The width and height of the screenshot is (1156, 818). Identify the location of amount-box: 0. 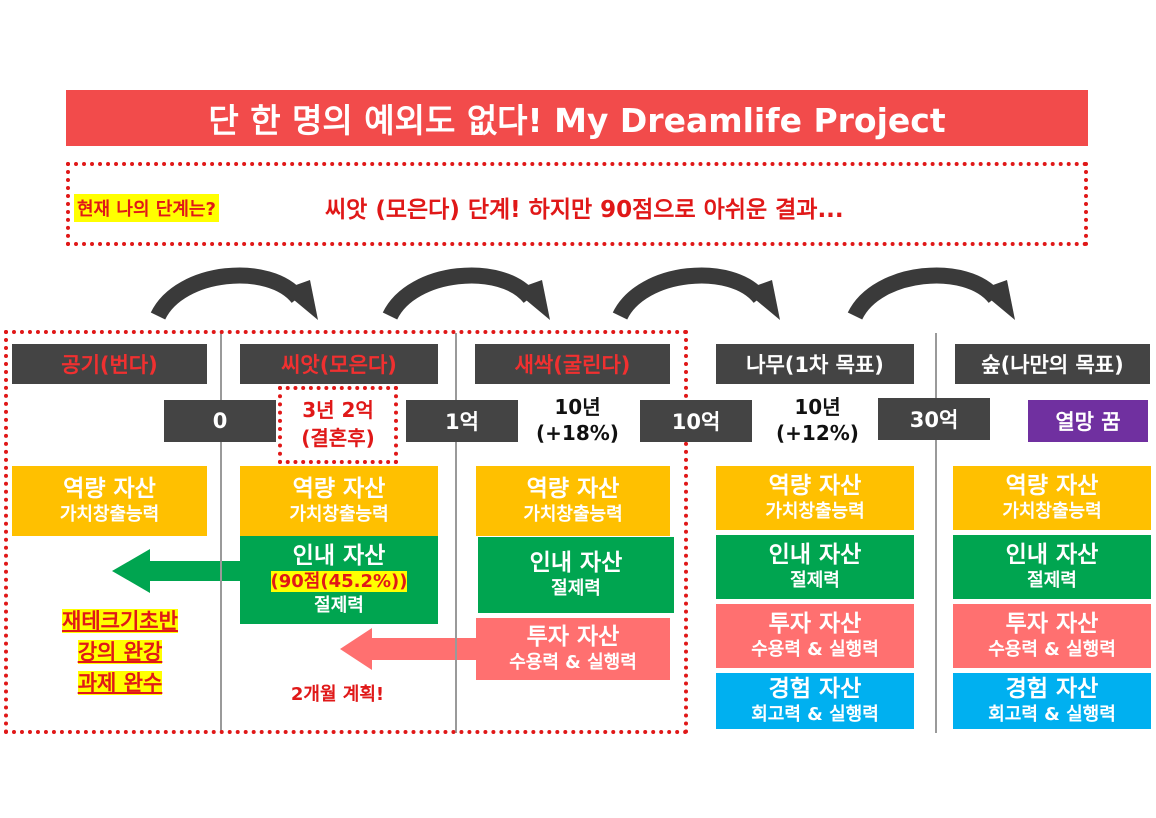
(220, 421).